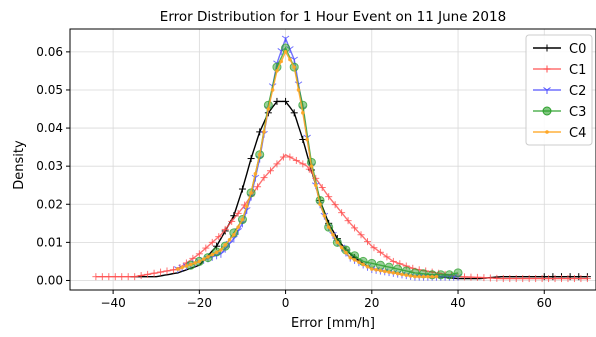  What do you see at coordinates (49, 52) in the screenshot?
I see `y-tick-label: 0.06` at bounding box center [49, 52].